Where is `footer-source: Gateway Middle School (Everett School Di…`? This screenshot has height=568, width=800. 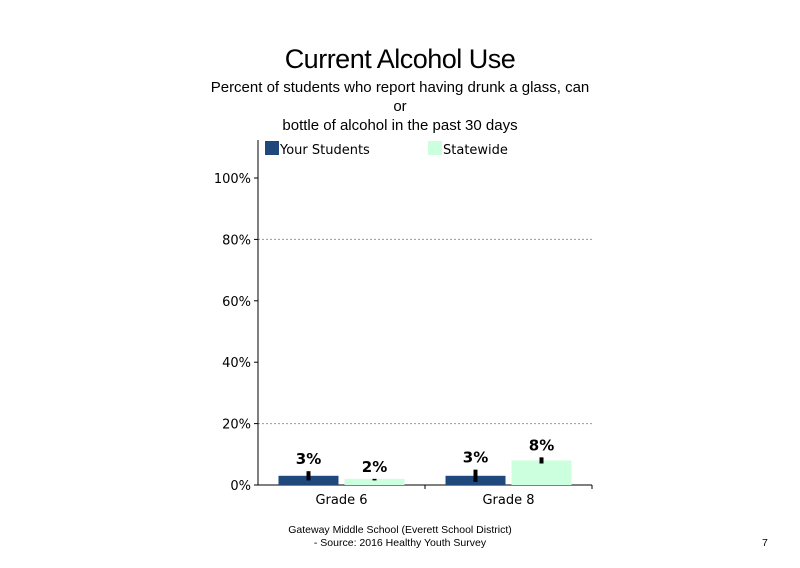 footer-source: Gateway Middle School (Everett School Di… is located at coordinates (400, 537).